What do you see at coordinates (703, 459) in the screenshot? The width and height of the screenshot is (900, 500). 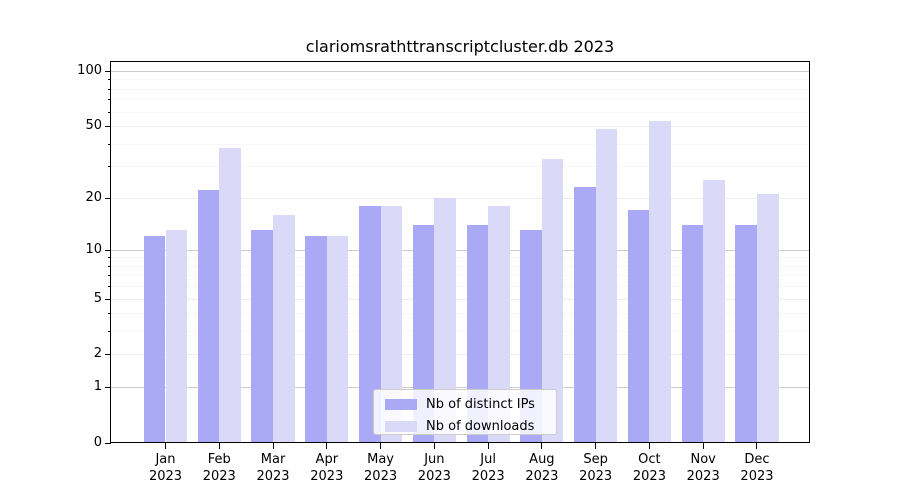 I see `month-label: Nov` at bounding box center [703, 459].